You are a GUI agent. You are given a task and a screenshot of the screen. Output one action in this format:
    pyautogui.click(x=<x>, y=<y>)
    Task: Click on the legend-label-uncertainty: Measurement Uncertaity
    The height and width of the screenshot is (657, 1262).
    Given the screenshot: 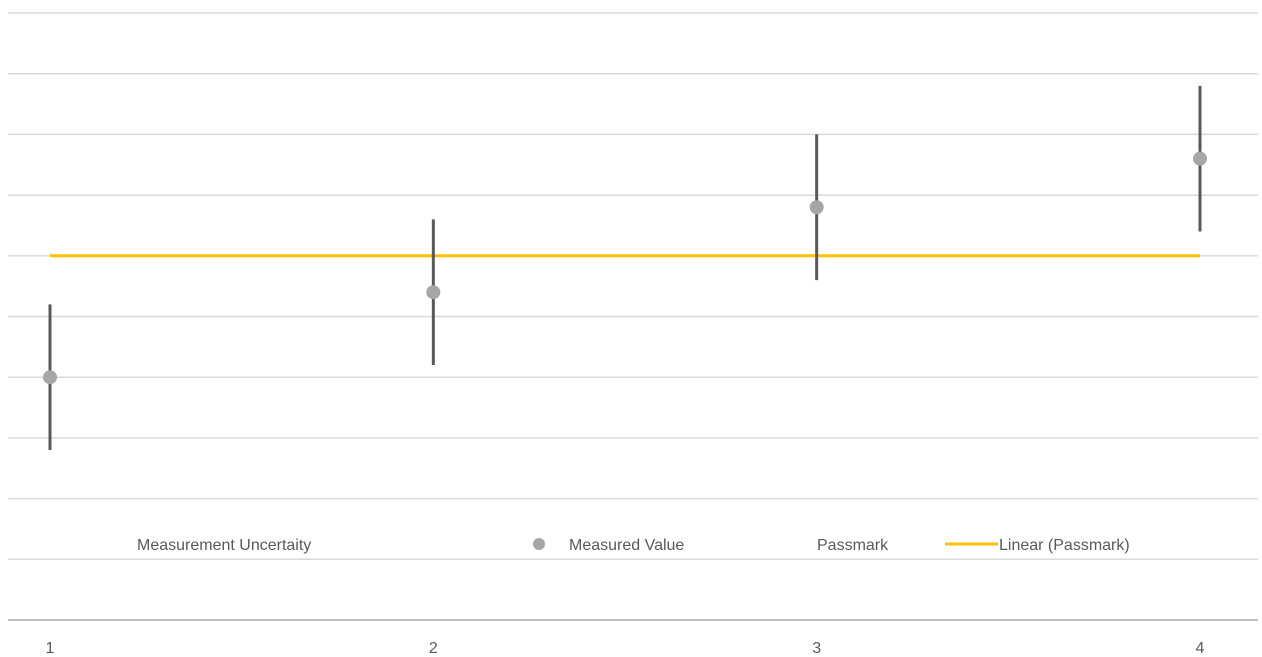 What is the action you would take?
    pyautogui.click(x=224, y=545)
    